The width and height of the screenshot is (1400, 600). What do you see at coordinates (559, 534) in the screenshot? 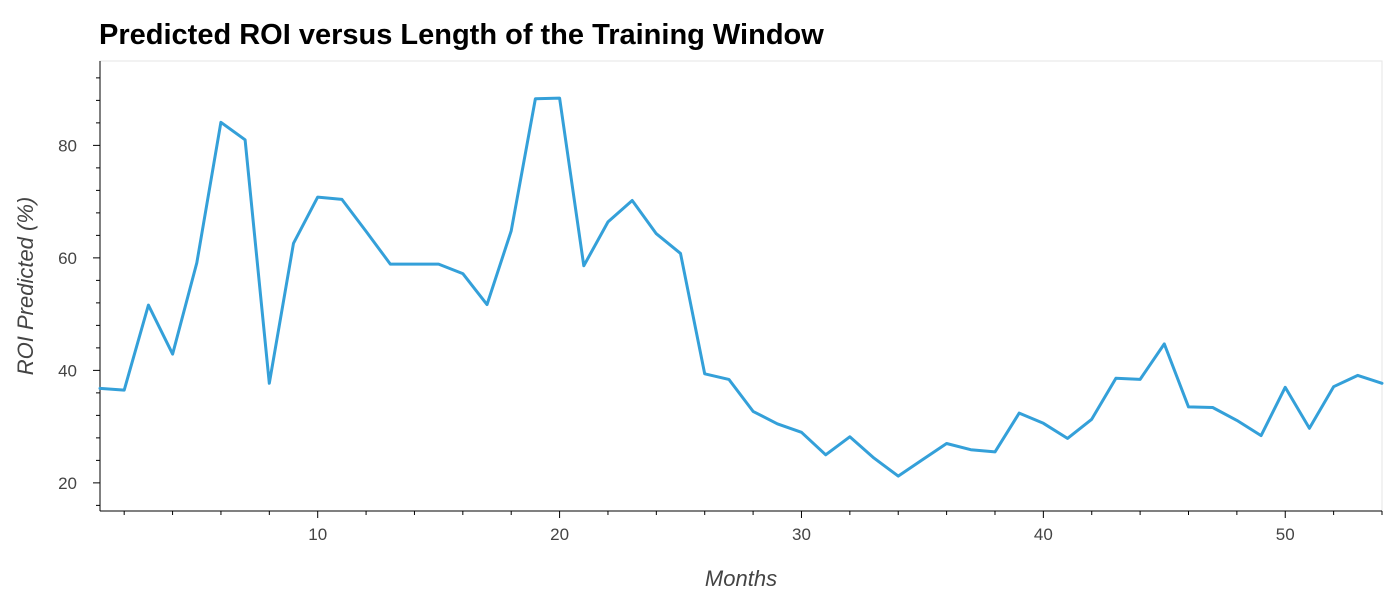
I see `x-tick-label: 20` at bounding box center [559, 534].